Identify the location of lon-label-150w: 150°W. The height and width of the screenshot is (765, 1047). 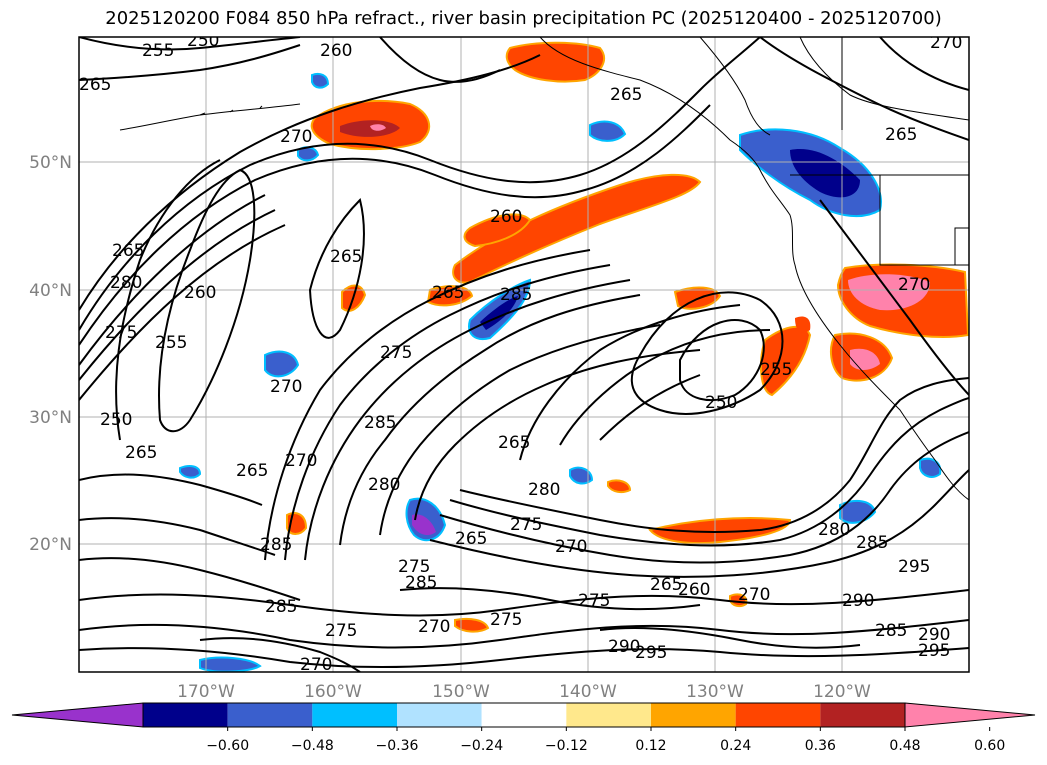
(461, 692).